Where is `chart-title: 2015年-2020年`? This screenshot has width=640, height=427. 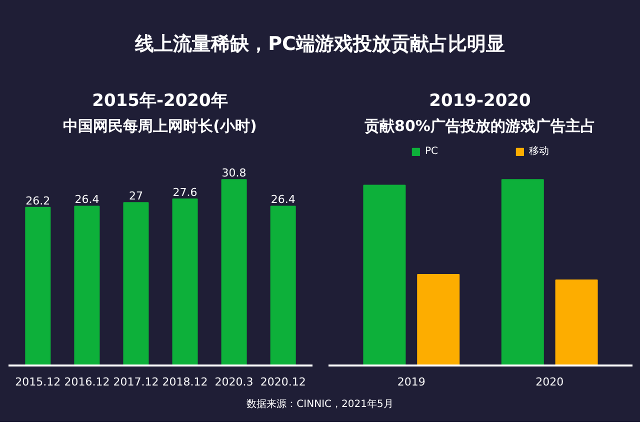 chart-title: 2015年-2020年 is located at coordinates (160, 101).